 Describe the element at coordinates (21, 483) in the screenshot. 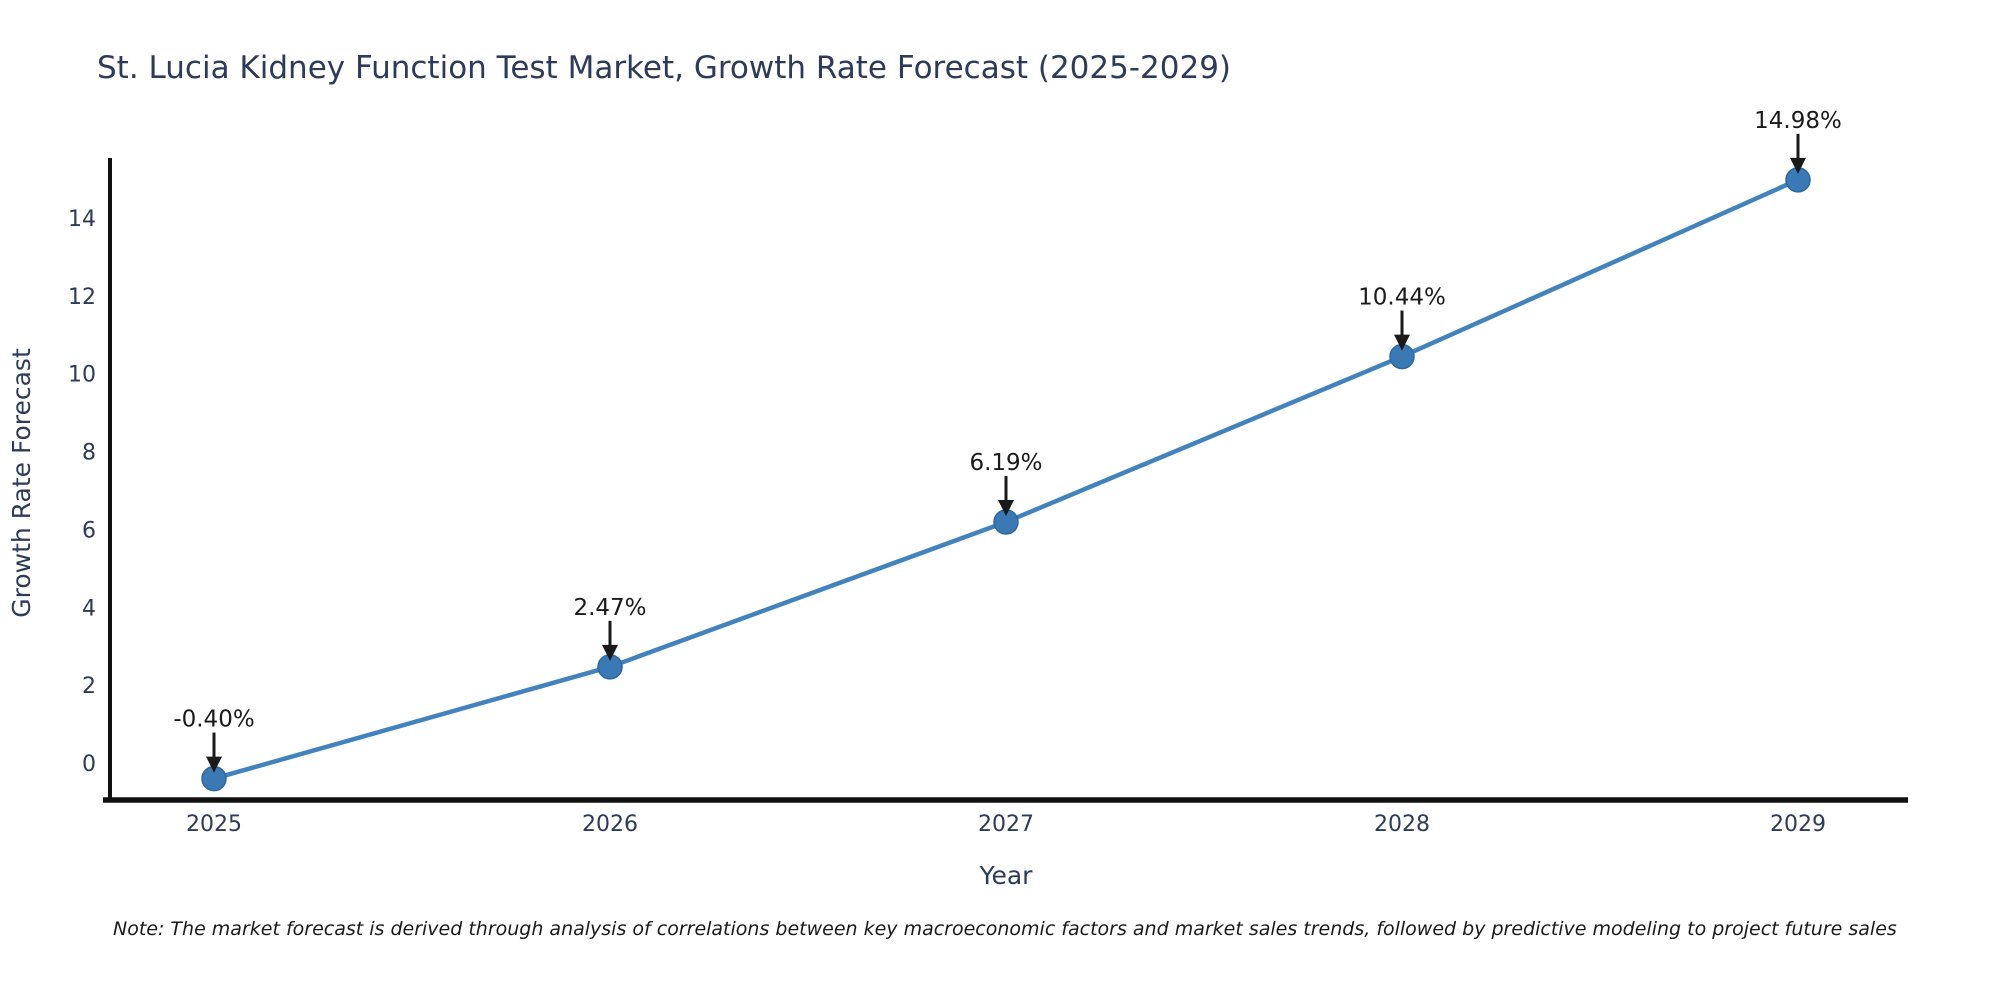

I see `y-axis-title: Growth Rate Forecast` at that location.